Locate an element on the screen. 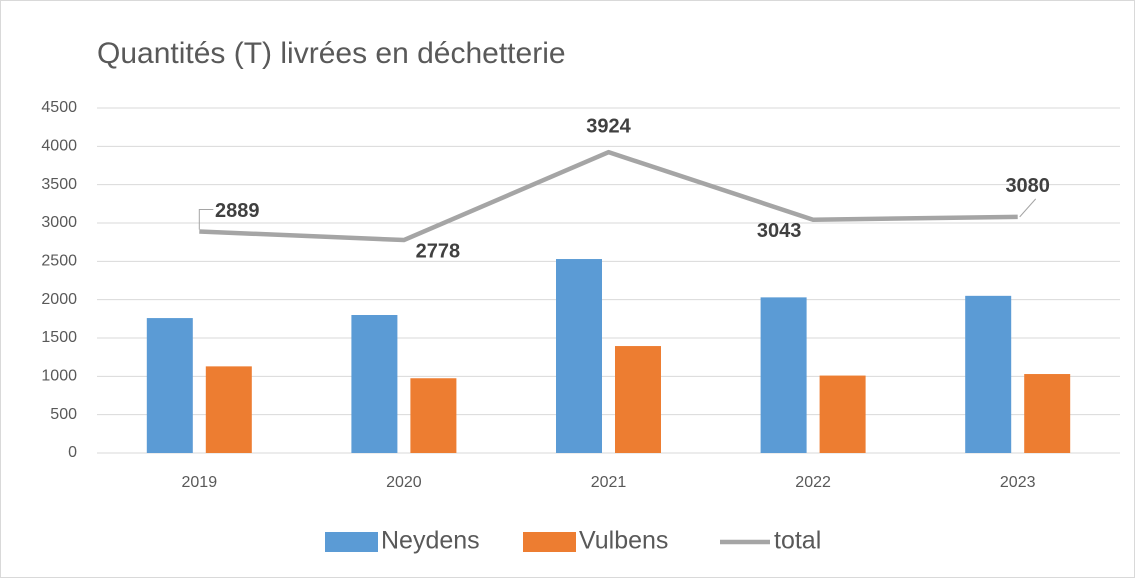 The height and width of the screenshot is (579, 1141). data-label: 3080 is located at coordinates (1027, 186).